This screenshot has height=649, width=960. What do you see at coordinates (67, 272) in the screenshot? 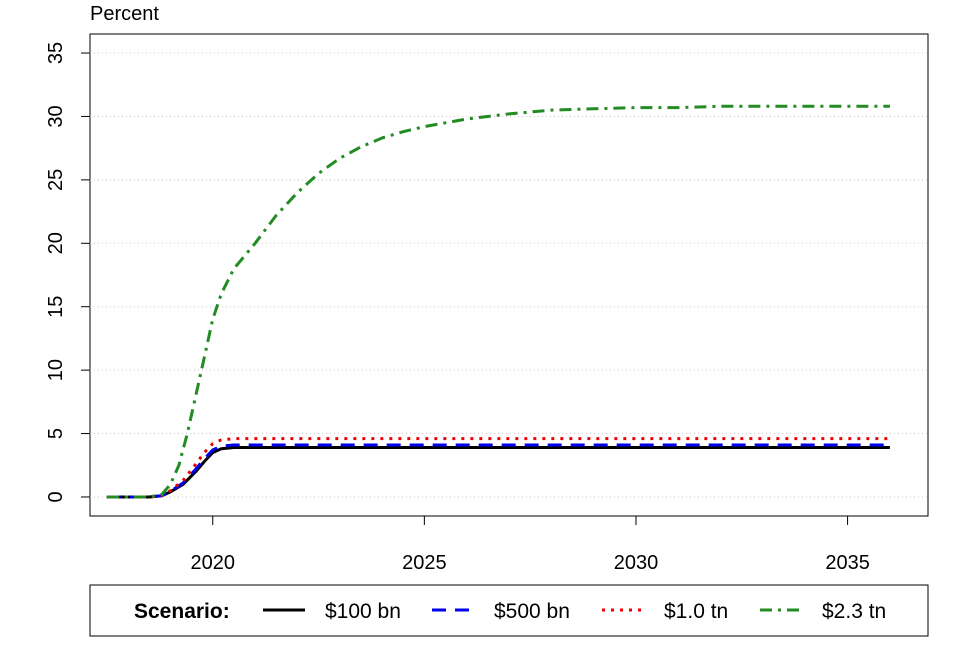
I see `y-axis: 0 5 10 15 20 25 30 35` at bounding box center [67, 272].